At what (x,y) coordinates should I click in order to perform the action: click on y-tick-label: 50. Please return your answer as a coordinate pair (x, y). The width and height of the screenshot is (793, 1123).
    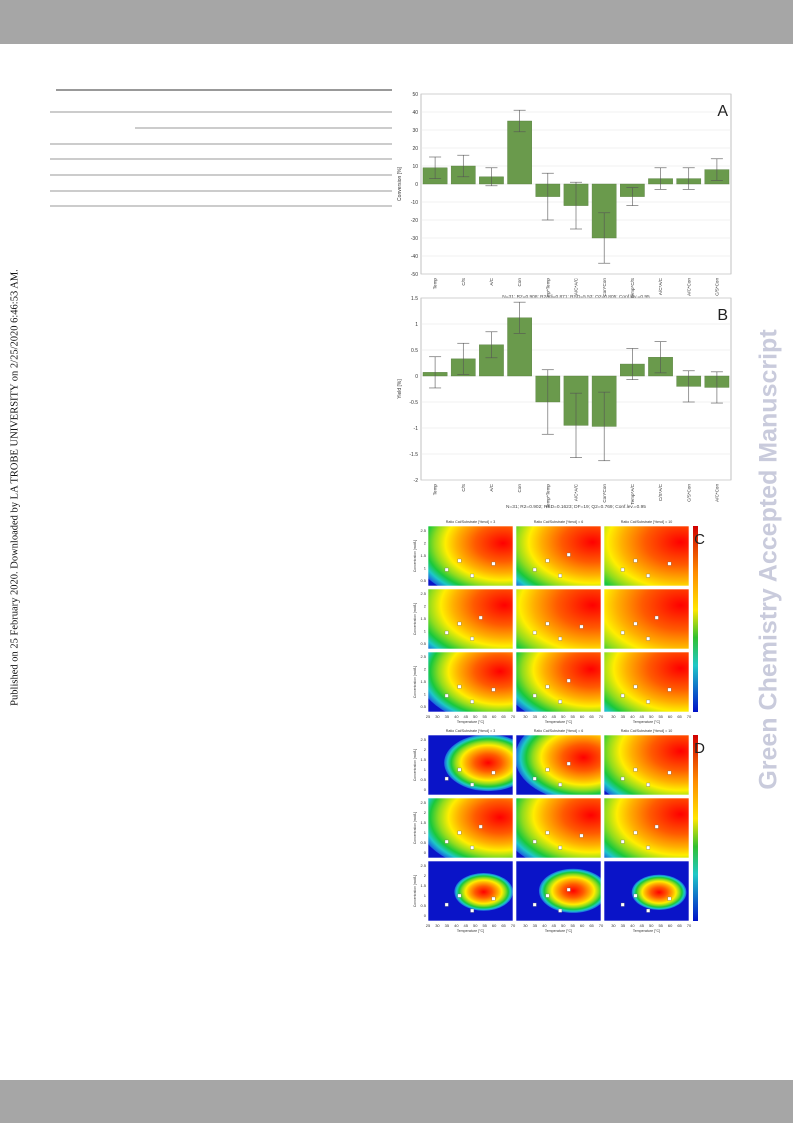
    Looking at the image, I should click on (415, 95).